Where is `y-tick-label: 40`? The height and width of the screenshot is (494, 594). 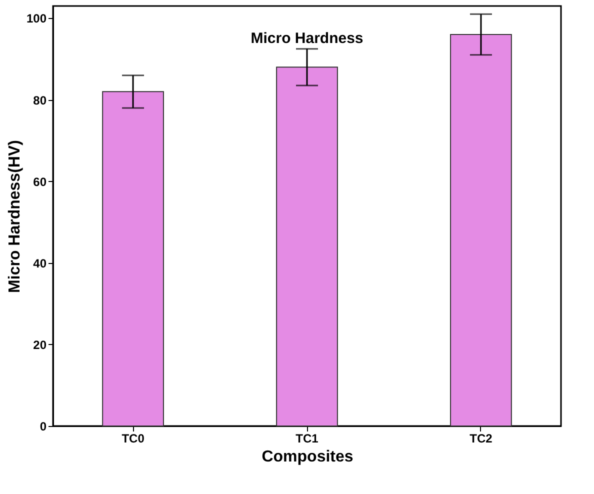
y-tick-label: 40 is located at coordinates (40, 263).